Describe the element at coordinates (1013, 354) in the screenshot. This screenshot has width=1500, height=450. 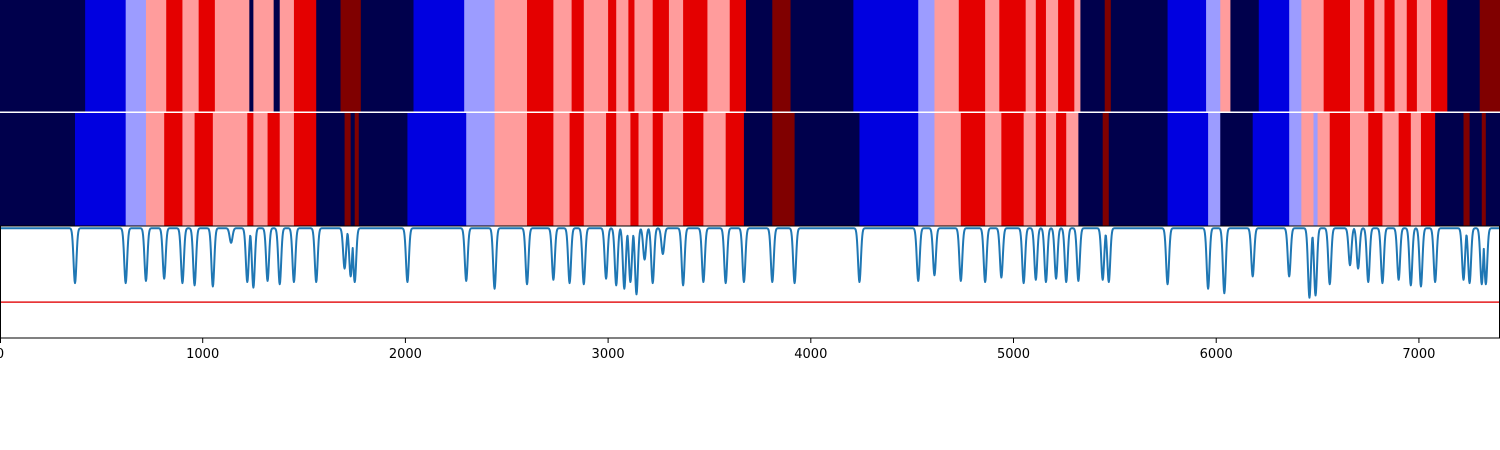
I see `x-tick-label: 5000` at that location.